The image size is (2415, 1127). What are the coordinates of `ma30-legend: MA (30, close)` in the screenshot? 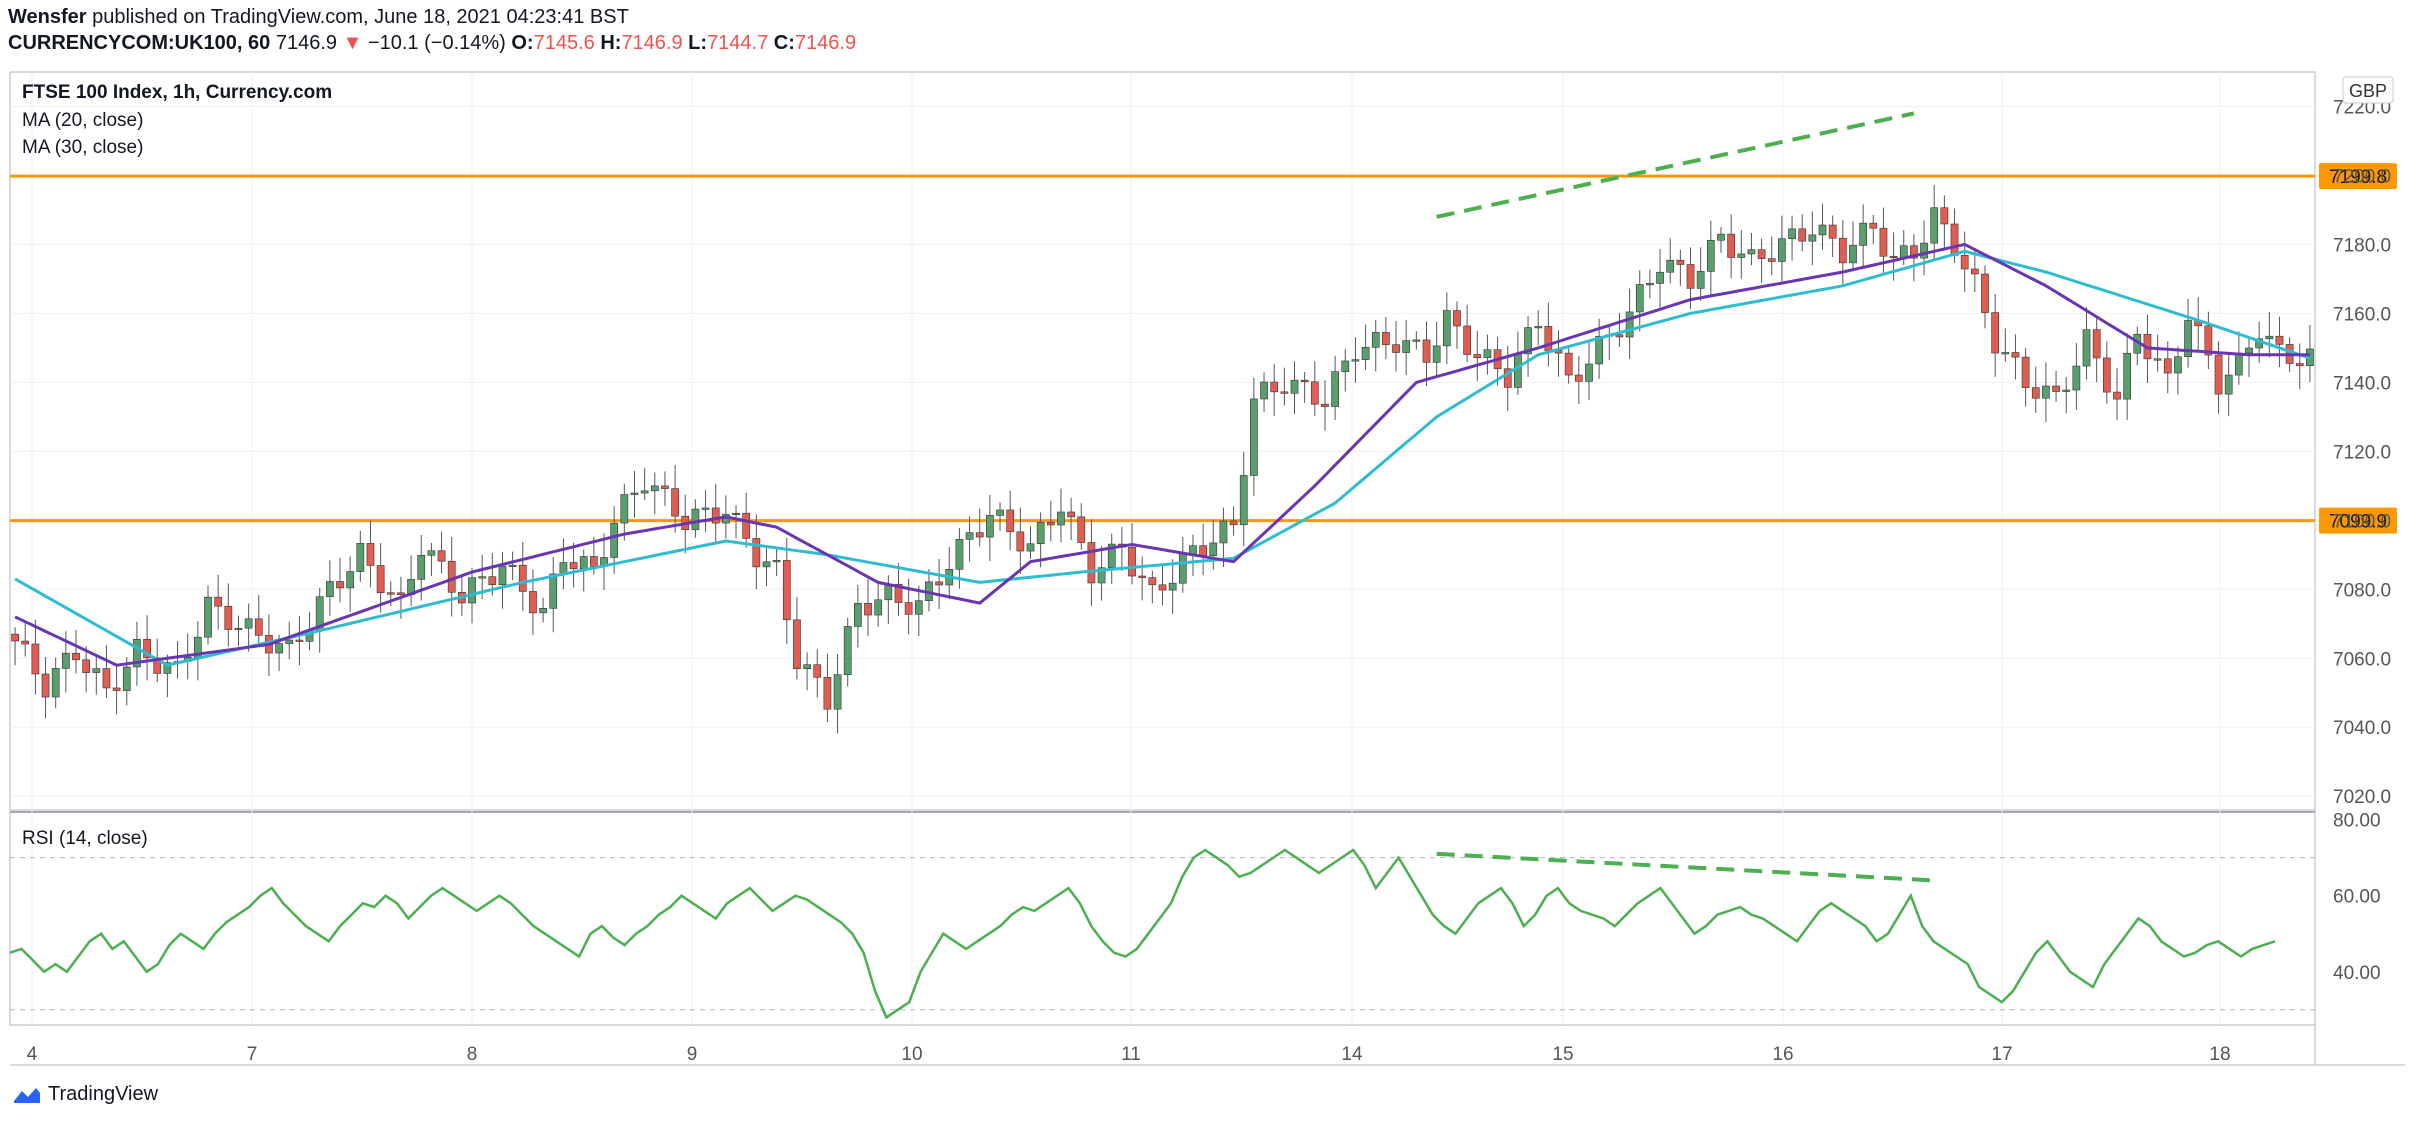 It's located at (83, 147).